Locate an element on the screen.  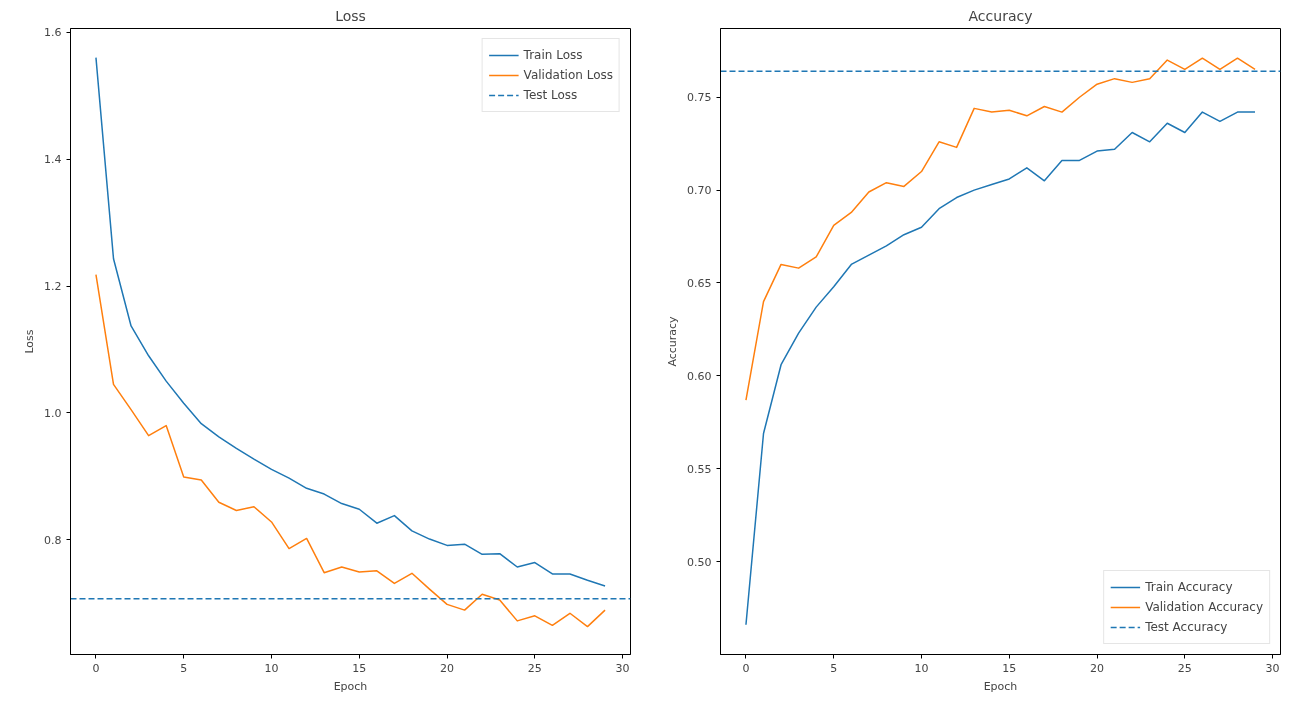
y-axis-title: Accuracy is located at coordinates (673, 341).